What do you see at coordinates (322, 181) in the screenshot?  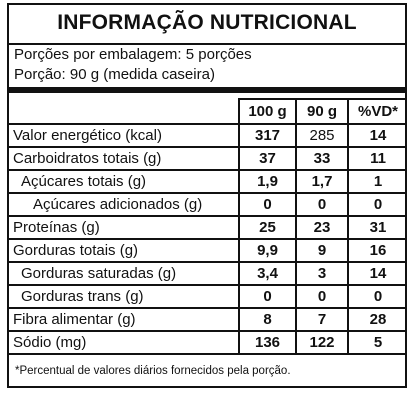 I see `value-90g: 1,7` at bounding box center [322, 181].